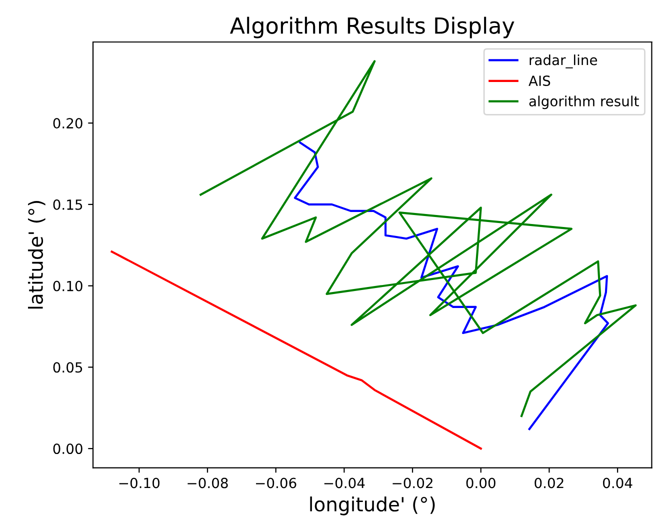 The width and height of the screenshot is (655, 525). Describe the element at coordinates (372, 27) in the screenshot. I see `chart-title: Algorithm Results Display` at that location.